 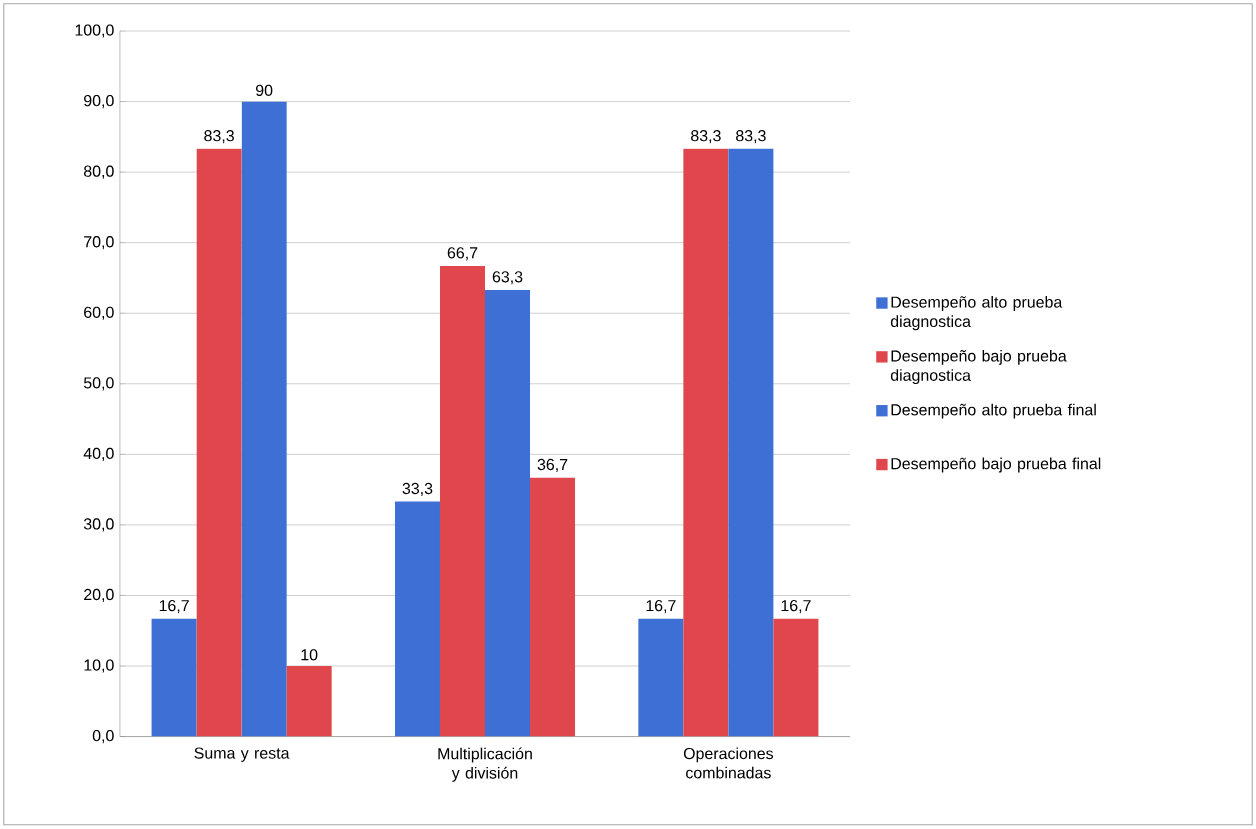 What do you see at coordinates (485, 765) in the screenshot?
I see `x-tick-label: Multiplicación y división` at bounding box center [485, 765].